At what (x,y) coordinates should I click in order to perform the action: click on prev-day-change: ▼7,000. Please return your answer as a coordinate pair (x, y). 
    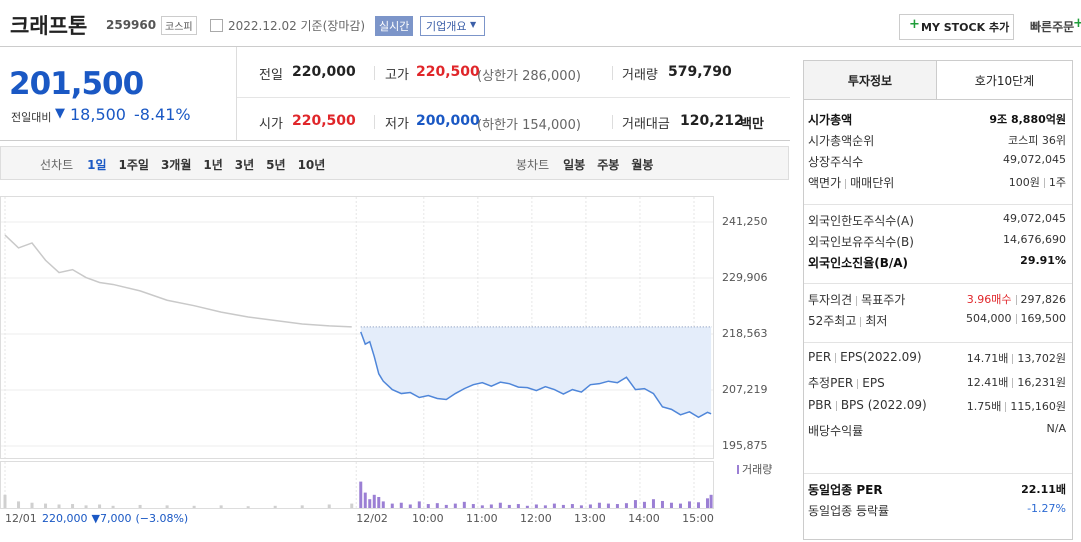
    Looking at the image, I should click on (112, 518).